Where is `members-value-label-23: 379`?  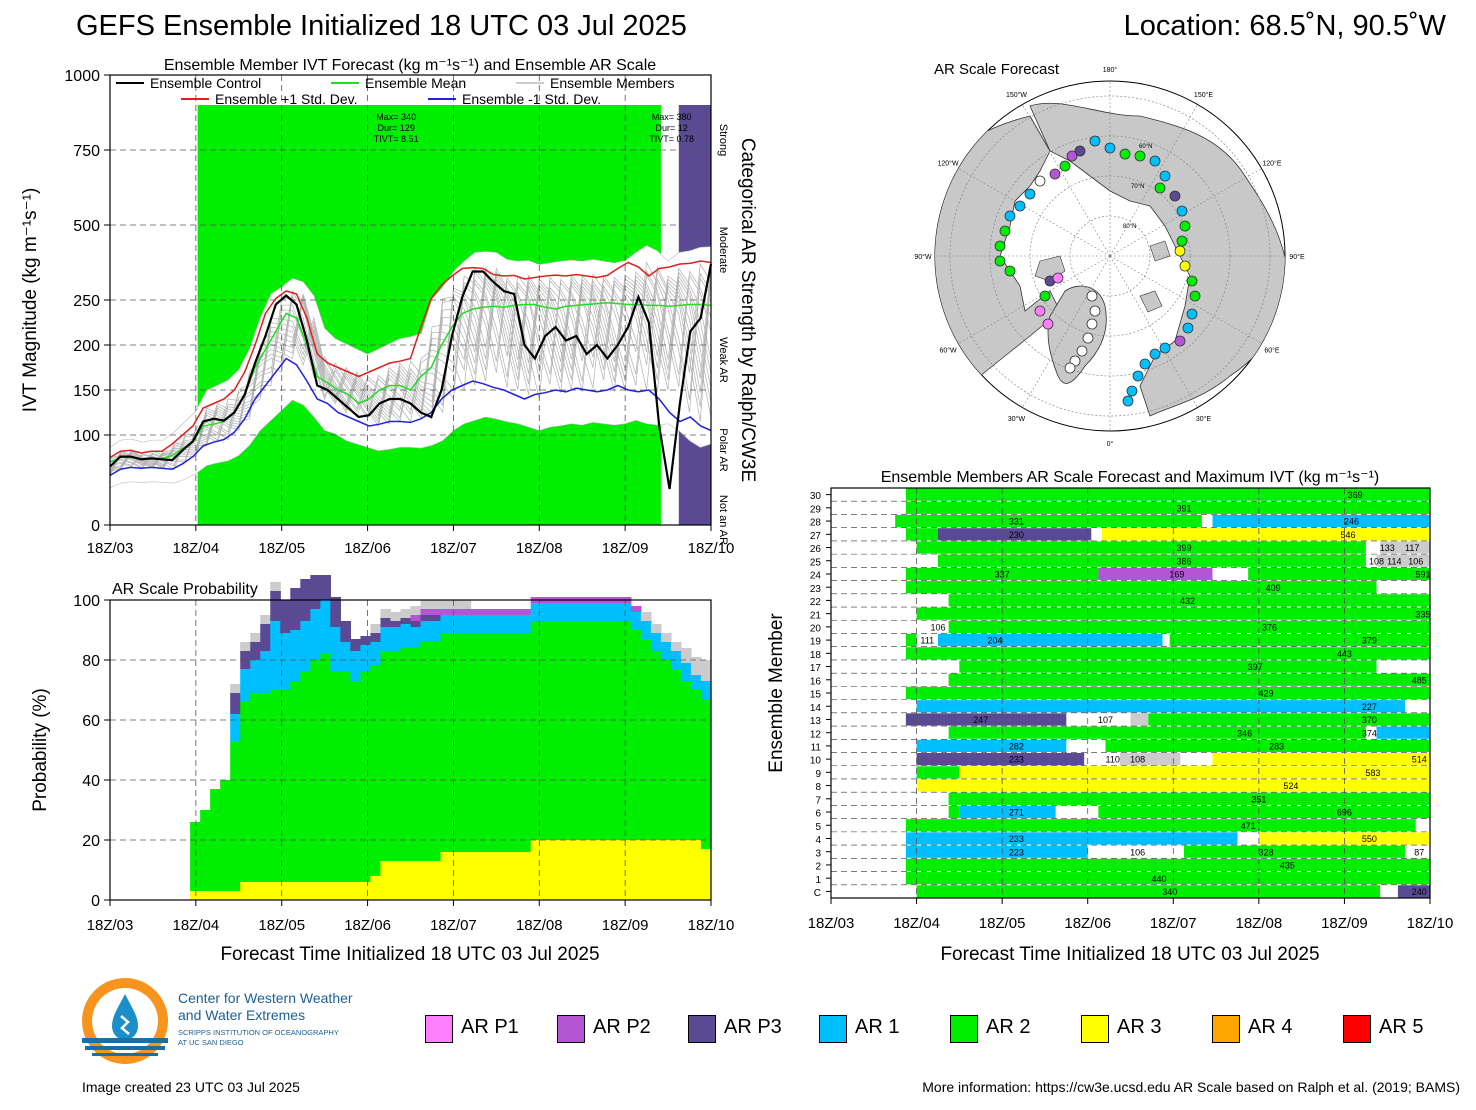 members-value-label-23: 379 is located at coordinates (1369, 641).